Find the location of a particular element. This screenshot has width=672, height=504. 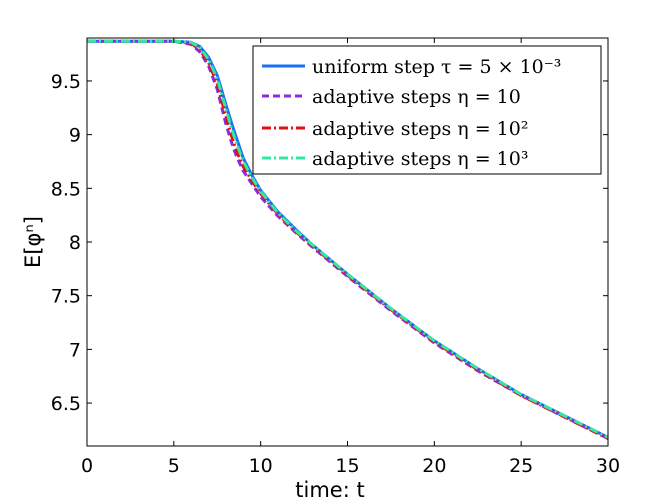

legend-label-eta1000: adaptive steps η = 10³ is located at coordinates (420, 159).